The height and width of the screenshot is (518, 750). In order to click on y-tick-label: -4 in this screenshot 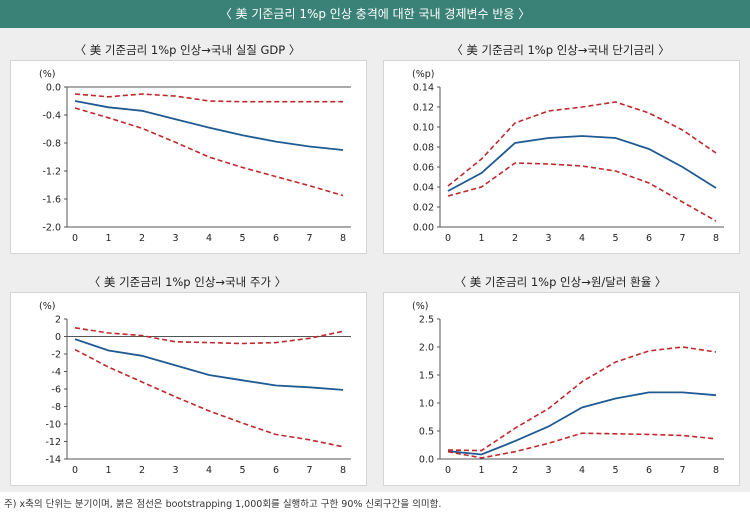, I will do `click(56, 372)`.